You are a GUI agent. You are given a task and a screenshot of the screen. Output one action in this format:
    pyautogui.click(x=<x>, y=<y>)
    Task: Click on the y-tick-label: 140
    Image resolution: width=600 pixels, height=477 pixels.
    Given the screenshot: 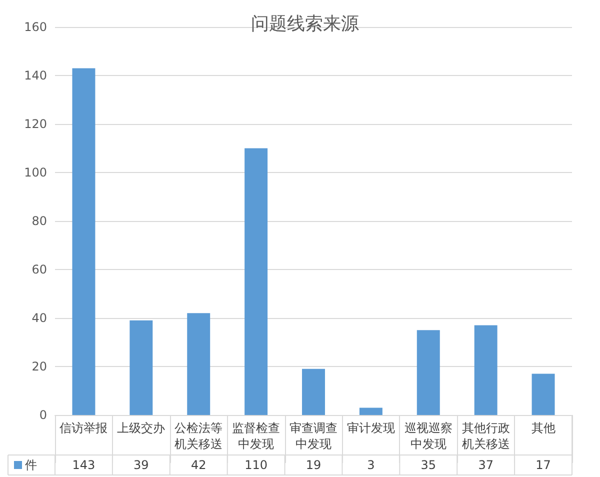 What is the action you would take?
    pyautogui.click(x=35, y=75)
    